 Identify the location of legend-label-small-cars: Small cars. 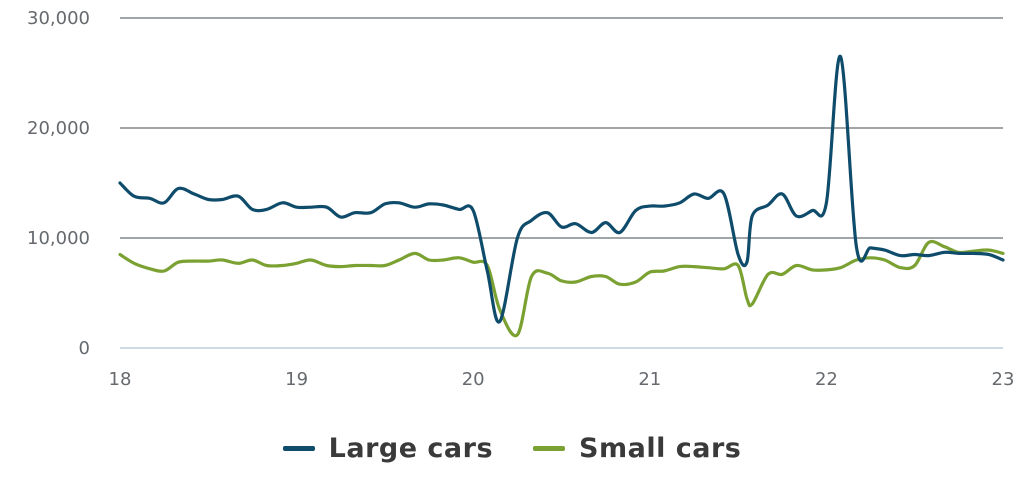
(660, 448).